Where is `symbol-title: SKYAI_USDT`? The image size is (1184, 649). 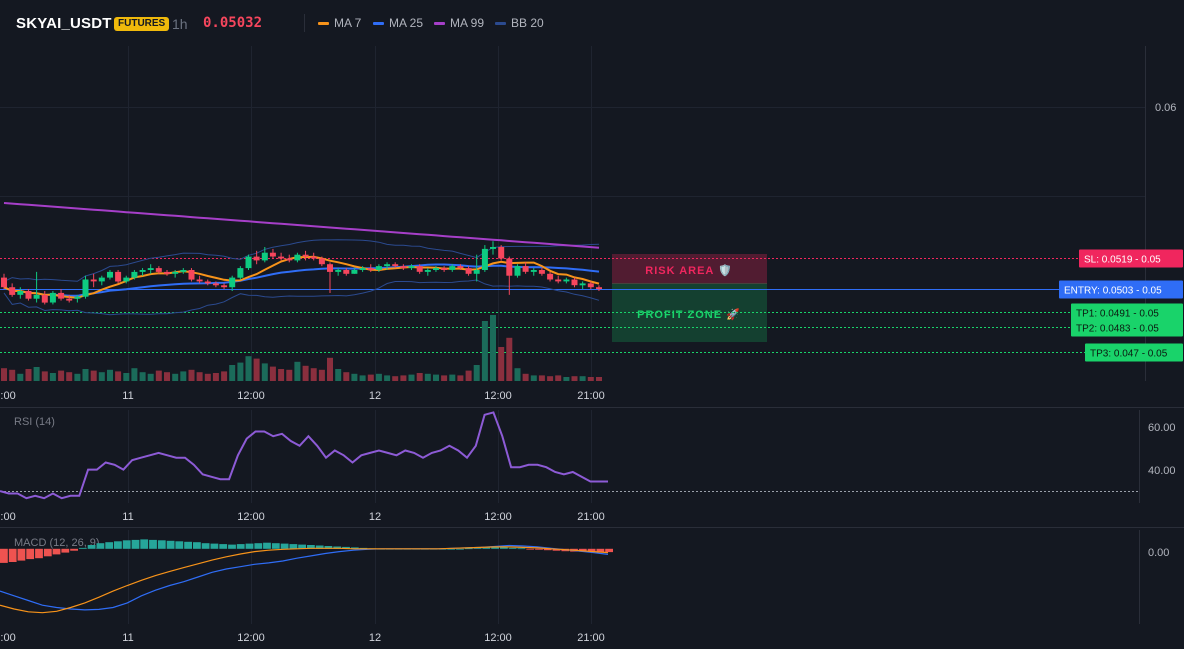
symbol-title: SKYAI_USDT is located at coordinates (64, 23).